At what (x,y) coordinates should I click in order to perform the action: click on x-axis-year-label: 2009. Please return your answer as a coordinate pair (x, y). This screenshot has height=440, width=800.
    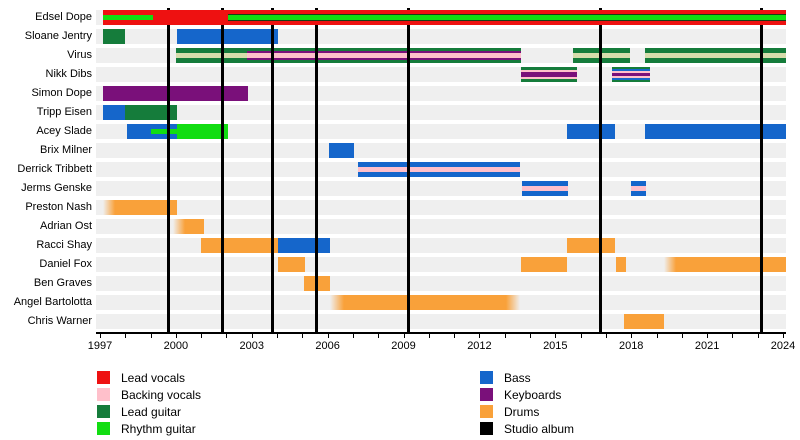
    Looking at the image, I should click on (403, 346).